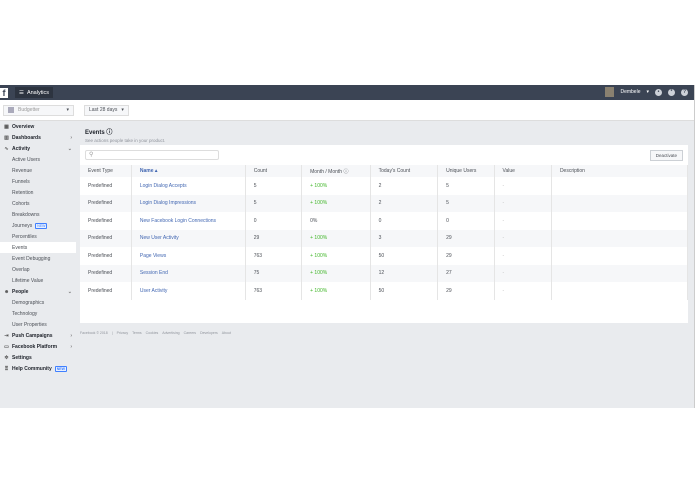  I want to click on sidebar-item-people: ☻ People ⌄, so click(38, 291).